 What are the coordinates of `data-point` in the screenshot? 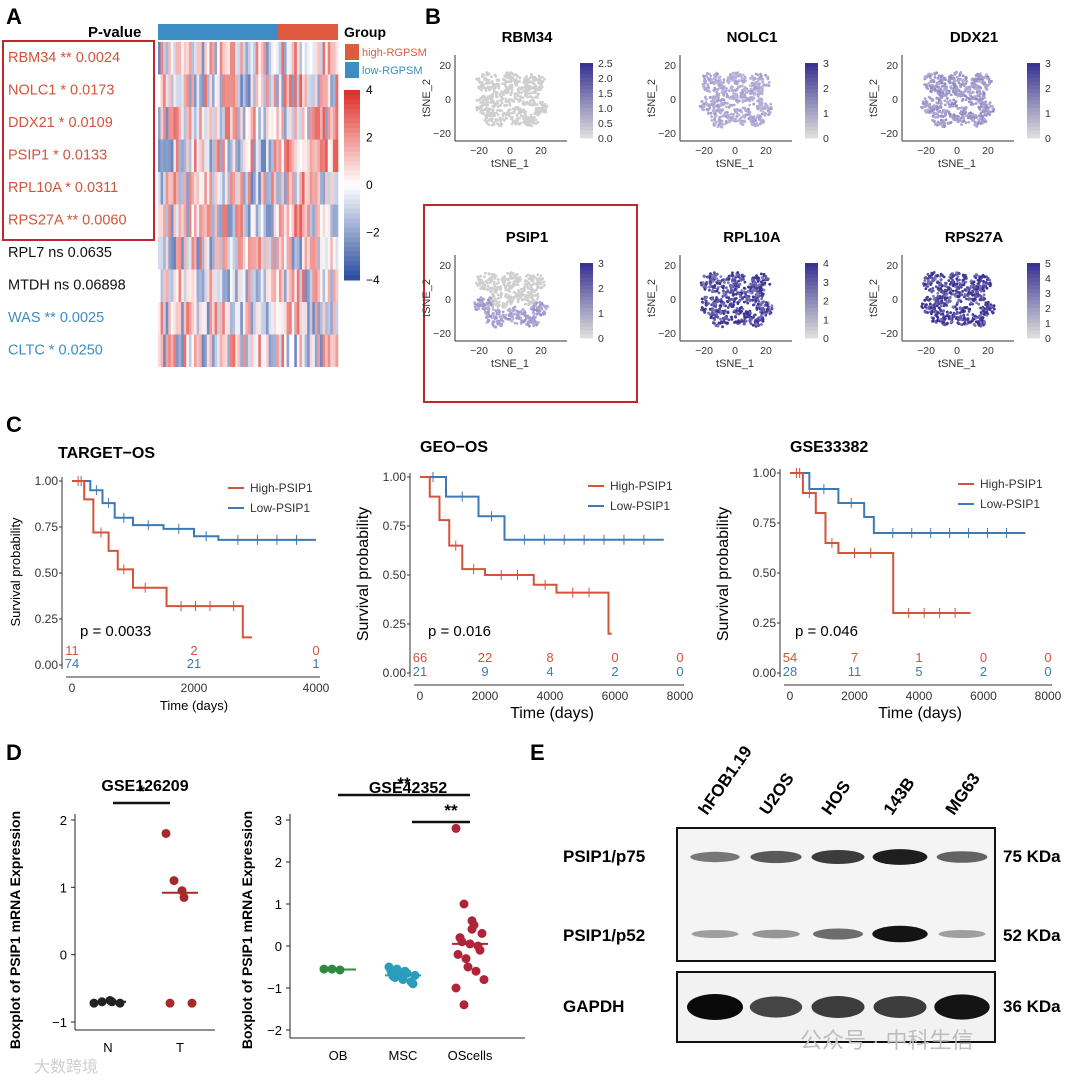 It's located at (484, 980).